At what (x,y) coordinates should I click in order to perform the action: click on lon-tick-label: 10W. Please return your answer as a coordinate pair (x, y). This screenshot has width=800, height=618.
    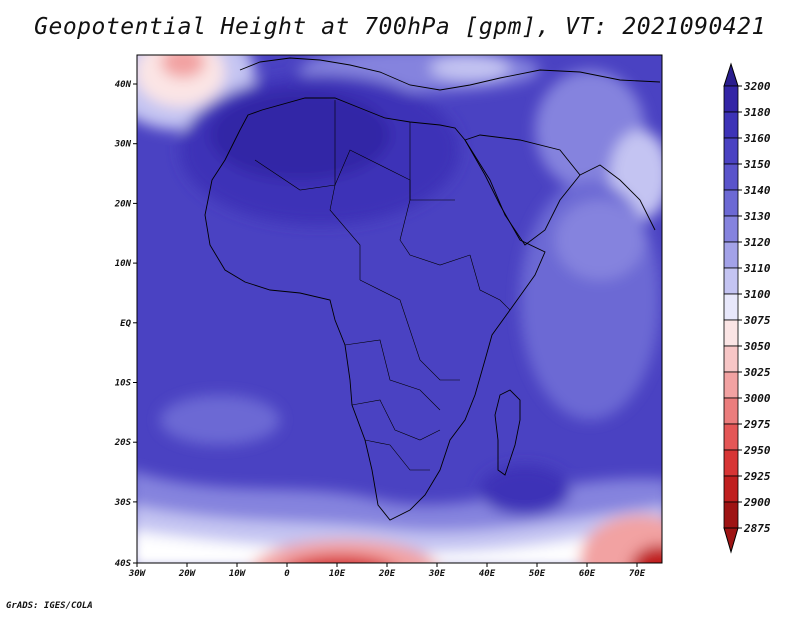
    Looking at the image, I should click on (238, 574).